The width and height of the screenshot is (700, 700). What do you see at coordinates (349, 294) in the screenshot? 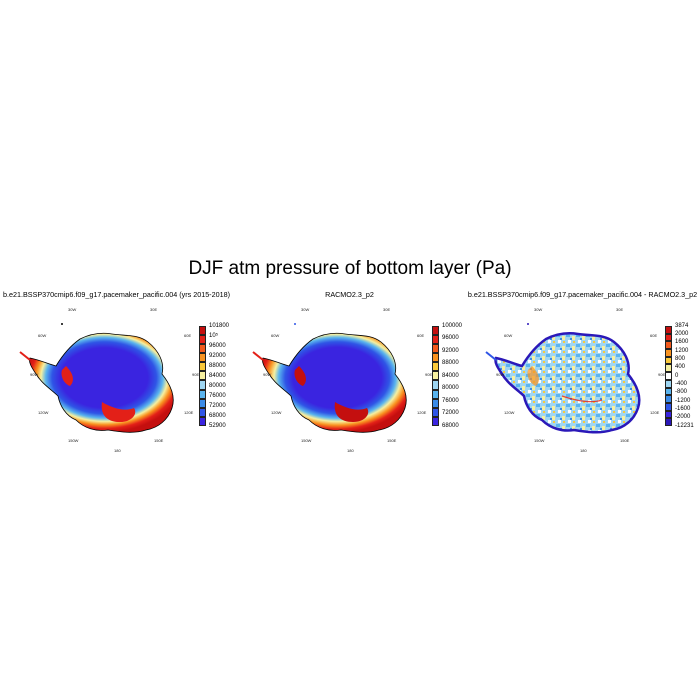
I see `panel-title: RACMO2.3_p2` at bounding box center [349, 294].